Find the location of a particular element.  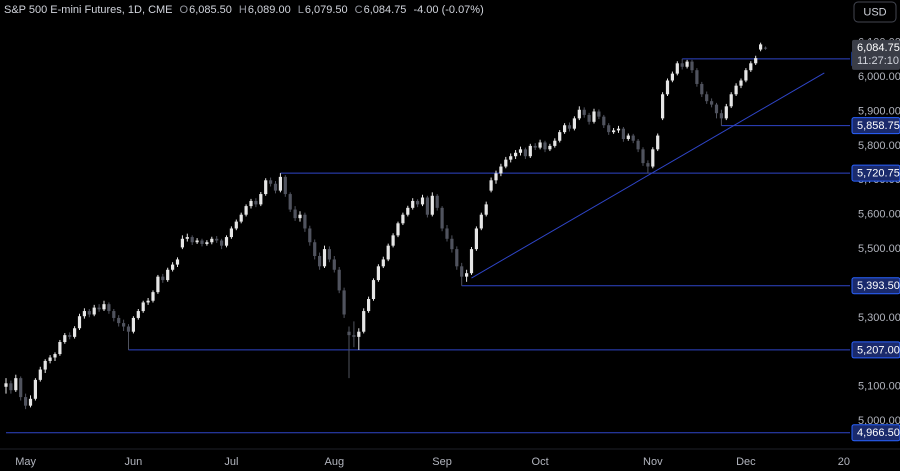

x-tick-label: Dec is located at coordinates (746, 462).